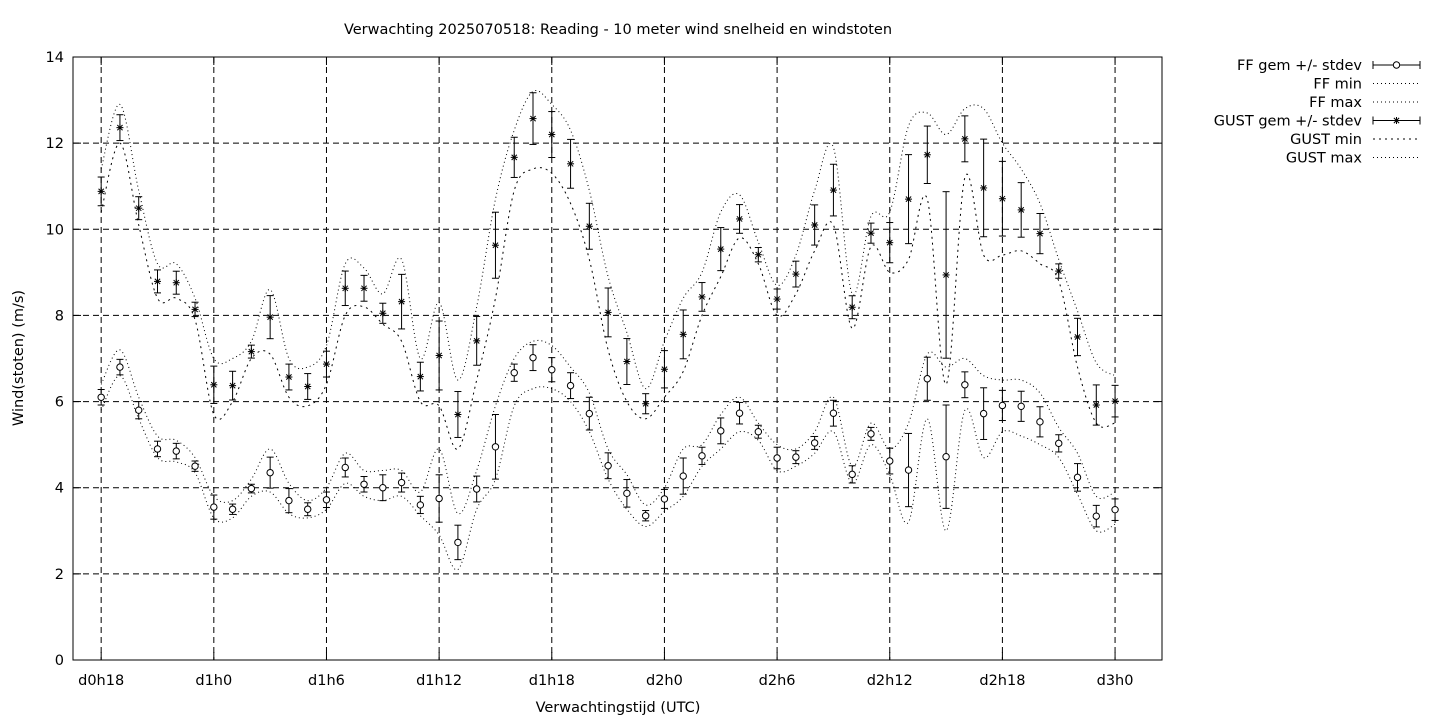 The height and width of the screenshot is (724, 1440). I want to click on legend-label-gust-gem-stdev: GUST gem +/- stdev, so click(1288, 122).